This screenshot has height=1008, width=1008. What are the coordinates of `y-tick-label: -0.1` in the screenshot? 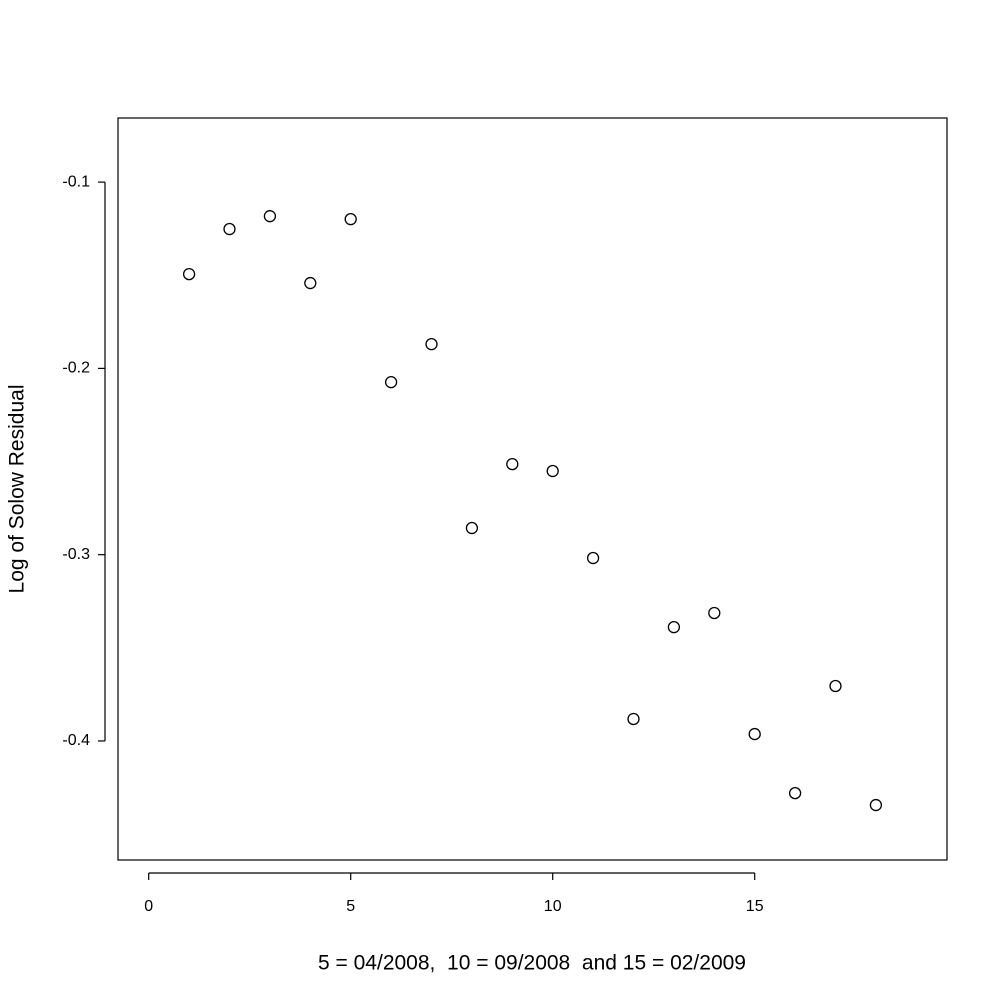 It's located at (76, 181).